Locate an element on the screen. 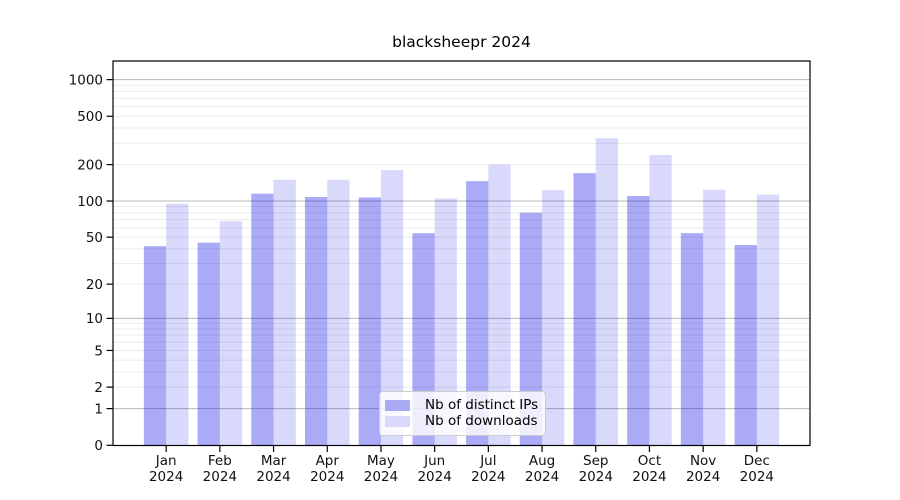 This screenshot has width=900, height=500. x-tick-label-month: May is located at coordinates (381, 461).